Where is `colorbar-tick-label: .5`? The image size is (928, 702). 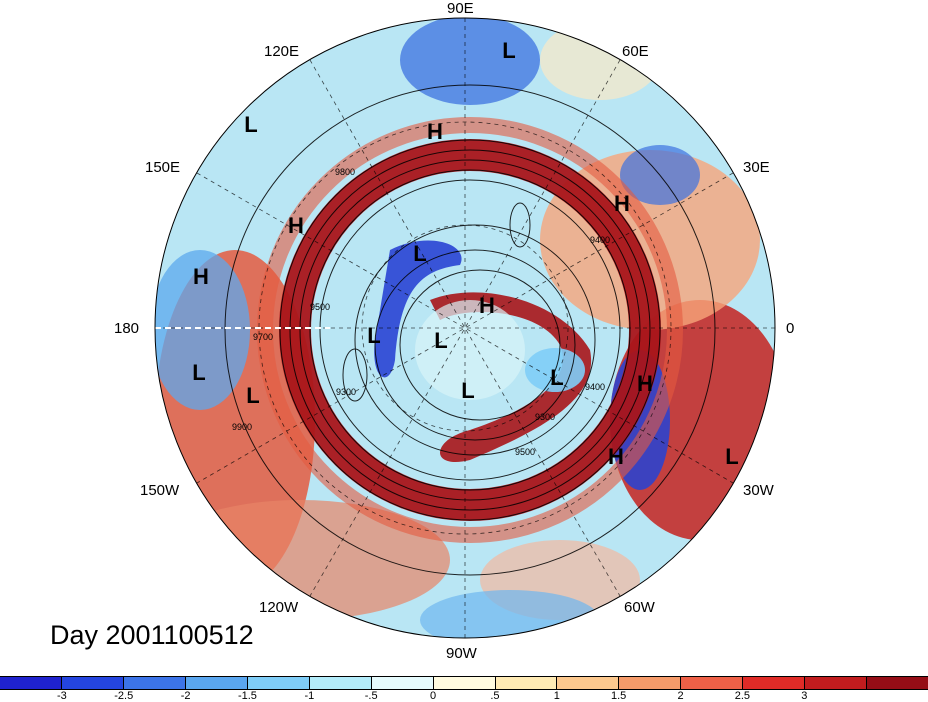 colorbar-tick-label: .5 is located at coordinates (495, 696).